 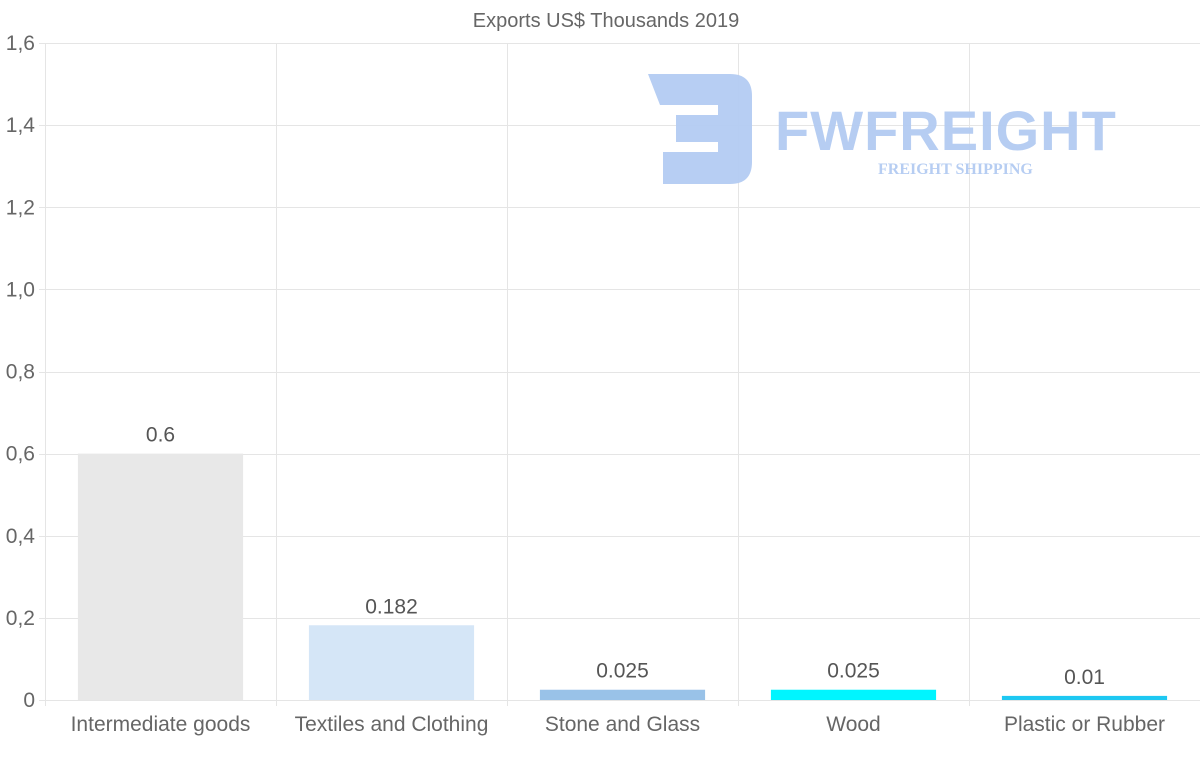 What do you see at coordinates (1084, 677) in the screenshot?
I see `bar-value-label: 0.01` at bounding box center [1084, 677].